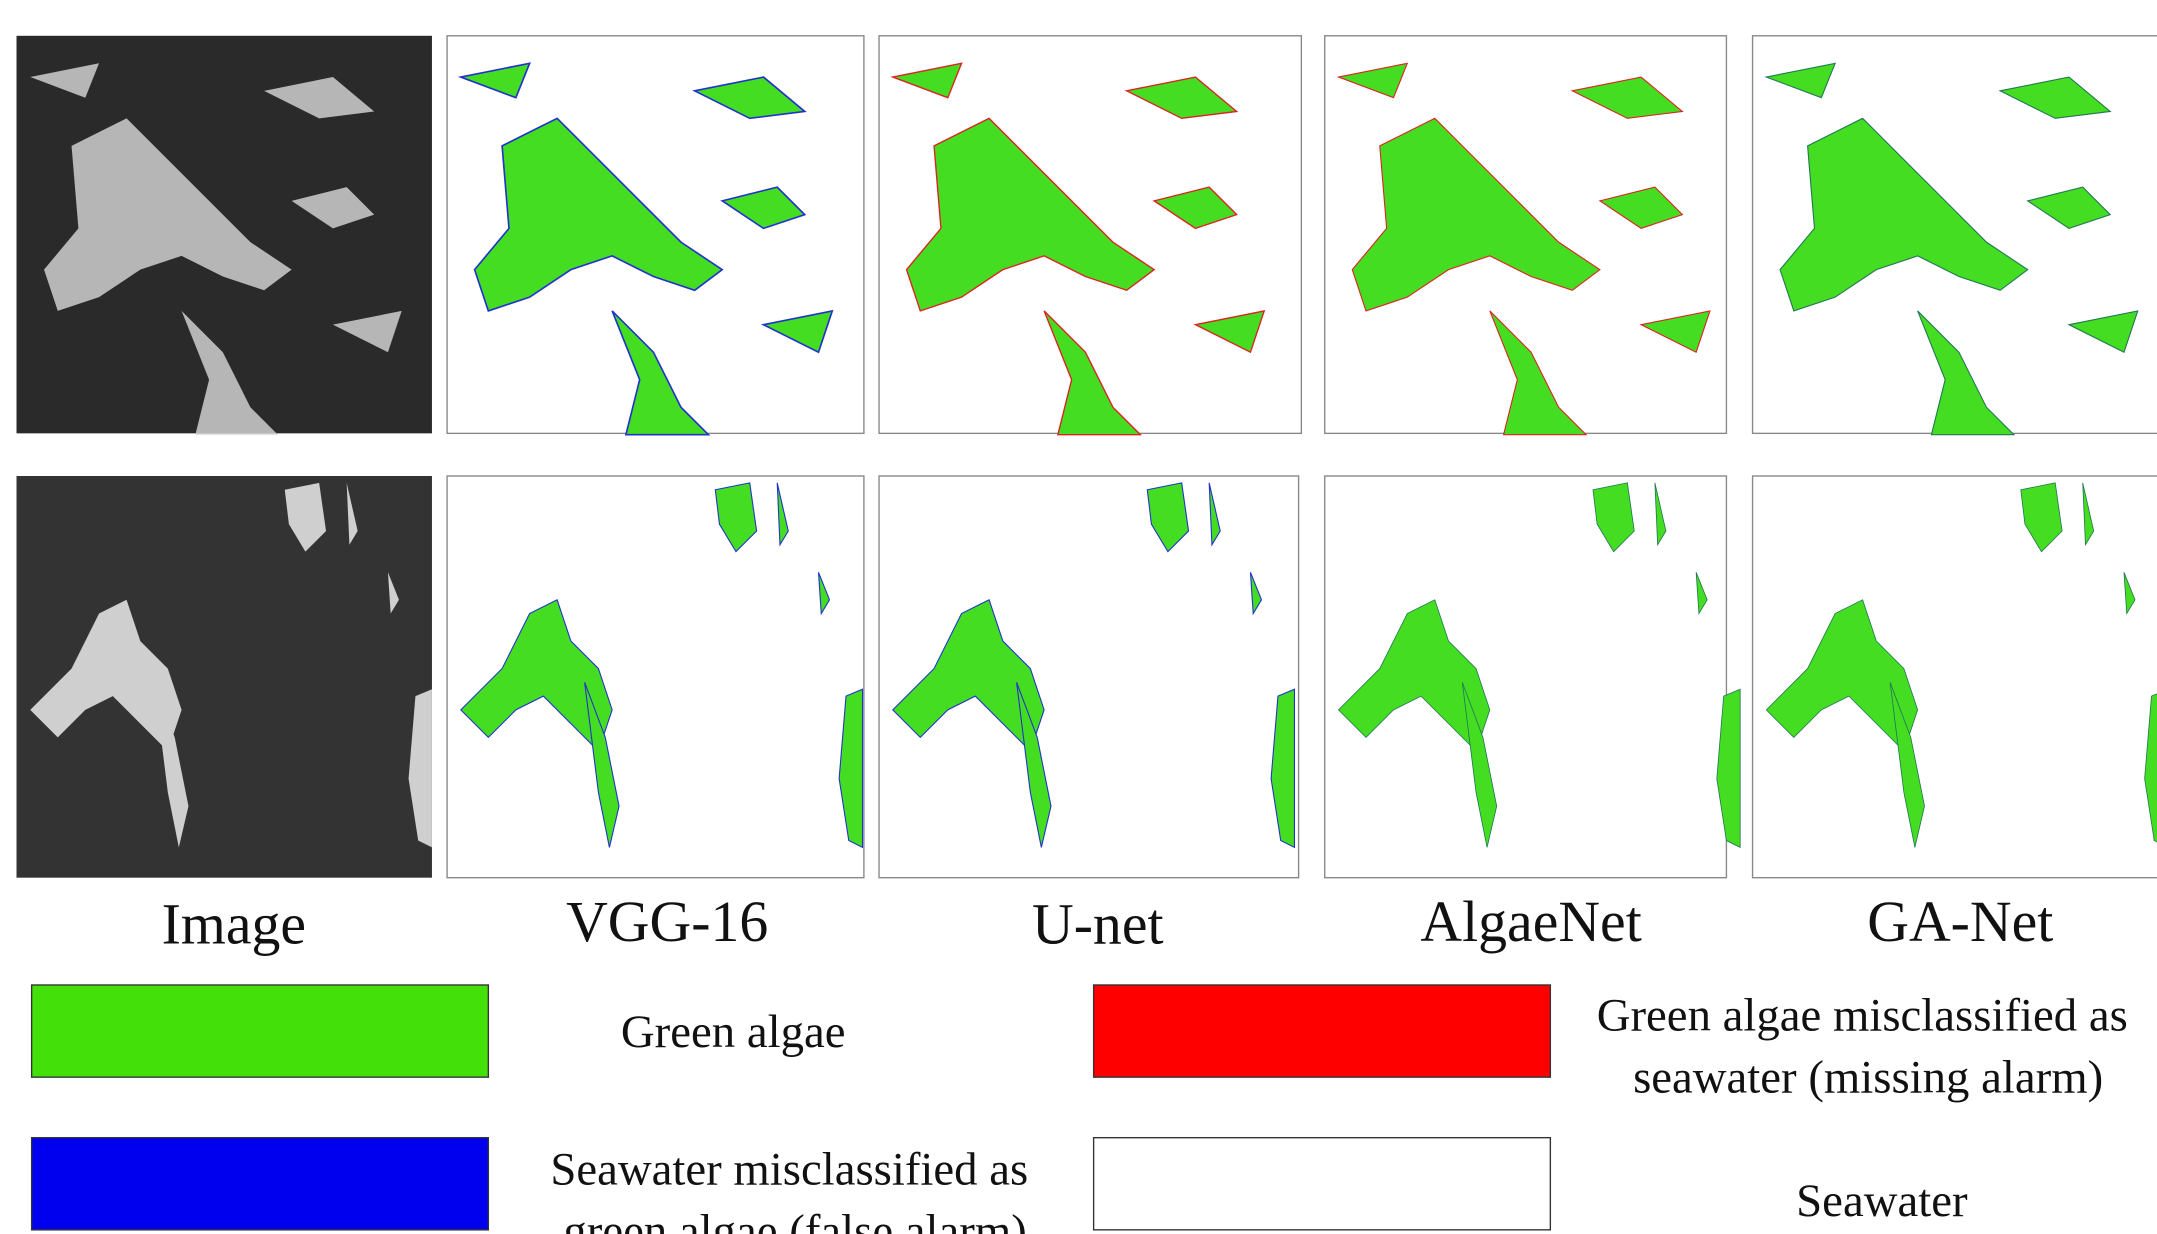  What do you see at coordinates (789, 1169) in the screenshot?
I see `text-line: Seawater misclassified as` at bounding box center [789, 1169].